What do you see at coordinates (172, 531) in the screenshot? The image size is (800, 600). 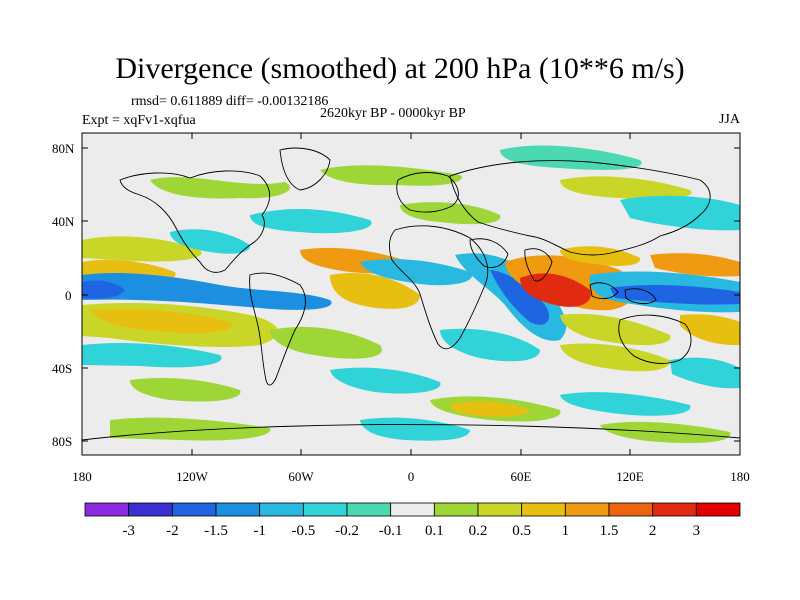 I see `colorbar-label: -2` at bounding box center [172, 531].